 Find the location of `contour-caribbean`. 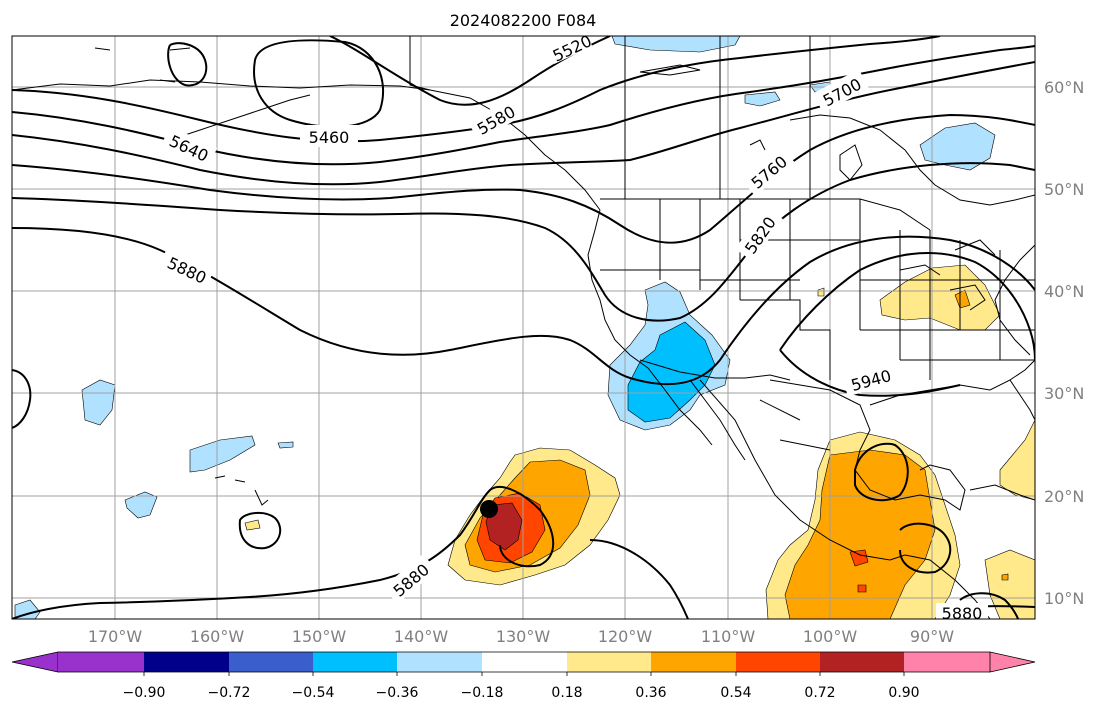

contour-caribbean is located at coordinates (989, 605).